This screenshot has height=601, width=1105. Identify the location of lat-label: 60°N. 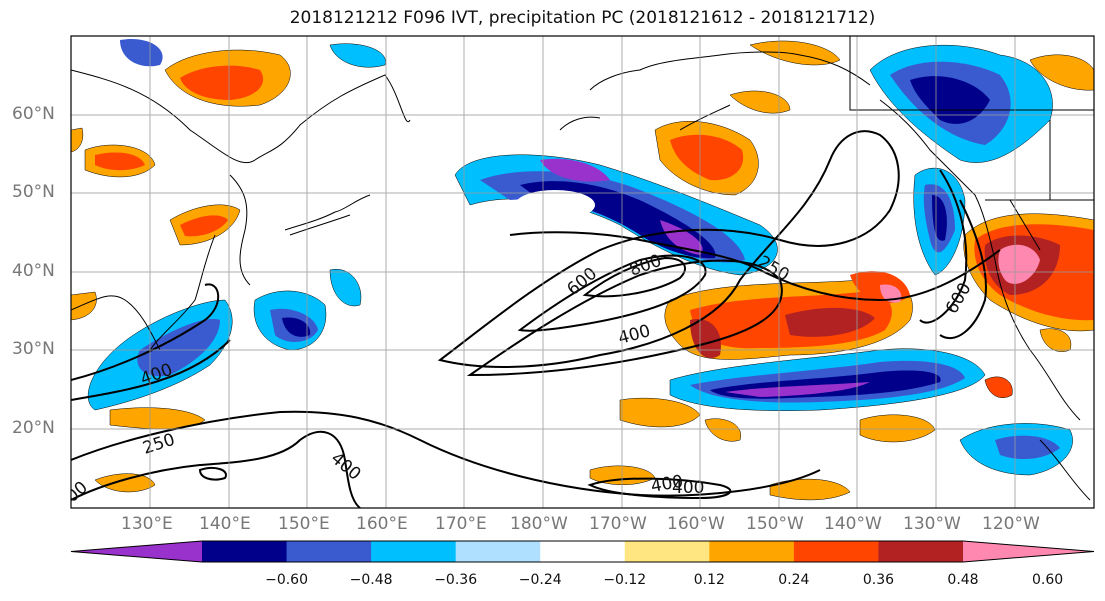
(33, 114).